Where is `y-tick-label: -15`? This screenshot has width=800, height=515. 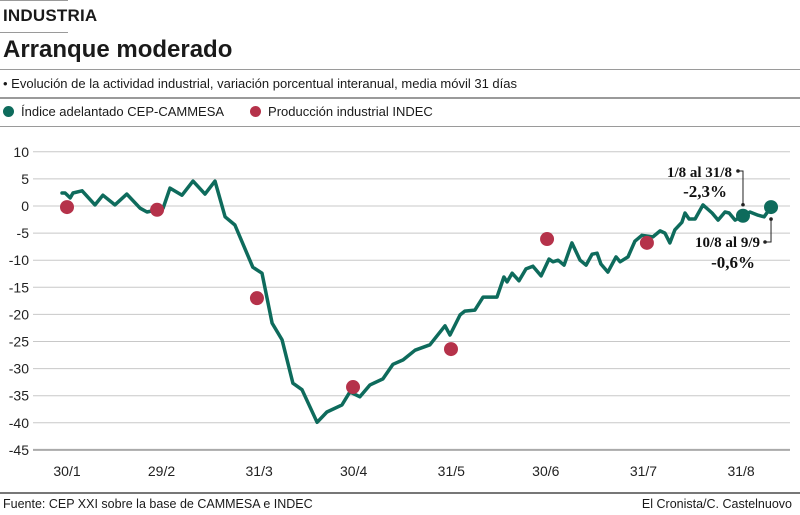
y-tick-label: -15 is located at coordinates (19, 287).